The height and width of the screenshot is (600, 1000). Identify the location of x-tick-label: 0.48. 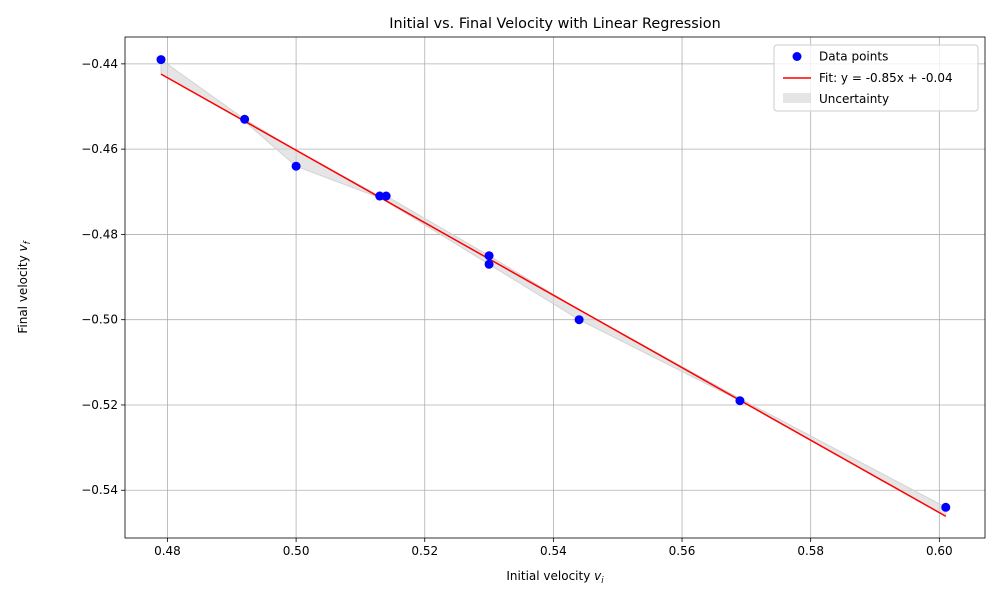
(167, 551).